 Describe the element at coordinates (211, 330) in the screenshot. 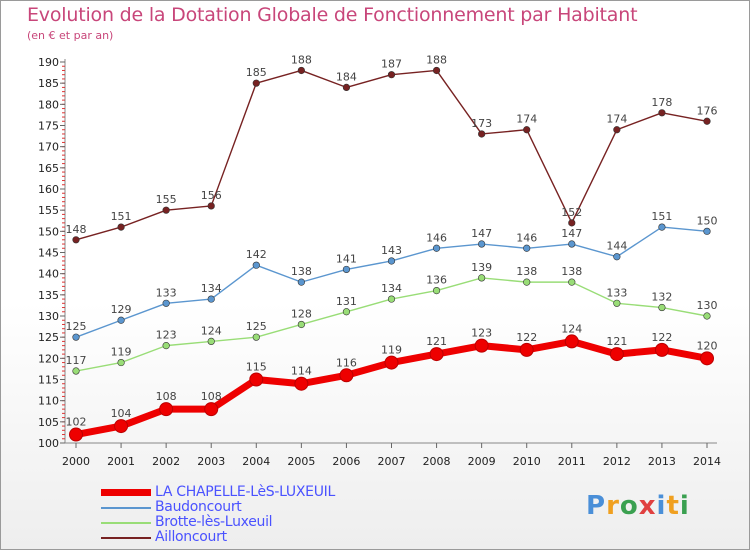

I see `data-label: 124` at that location.